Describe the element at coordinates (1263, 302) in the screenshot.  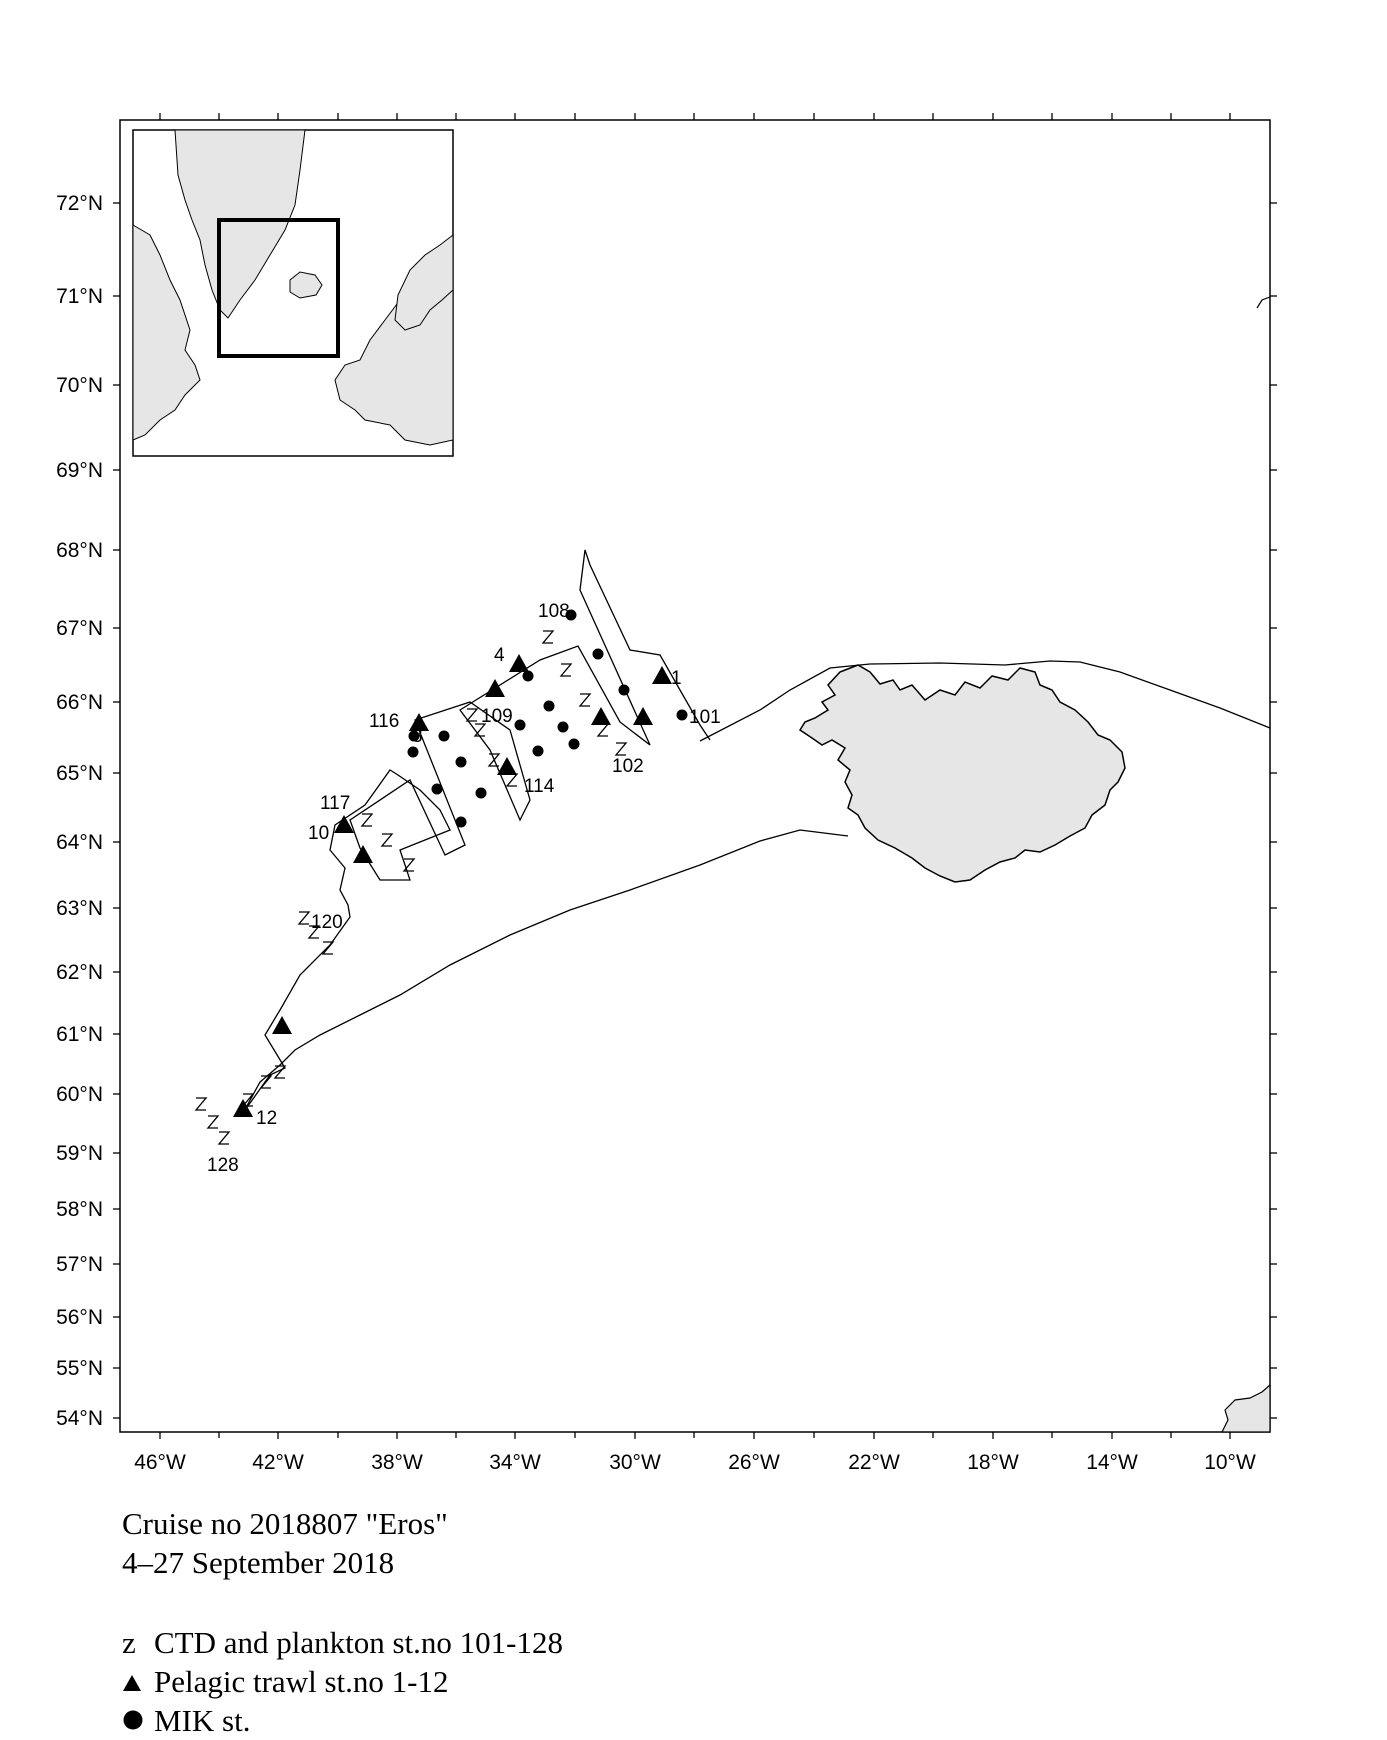
I see `jan-mayen` at that location.